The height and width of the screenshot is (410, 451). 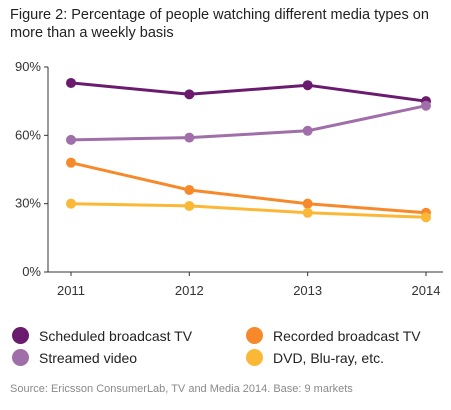 I want to click on legend-label: Scheduled broadcast TV, so click(x=116, y=335).